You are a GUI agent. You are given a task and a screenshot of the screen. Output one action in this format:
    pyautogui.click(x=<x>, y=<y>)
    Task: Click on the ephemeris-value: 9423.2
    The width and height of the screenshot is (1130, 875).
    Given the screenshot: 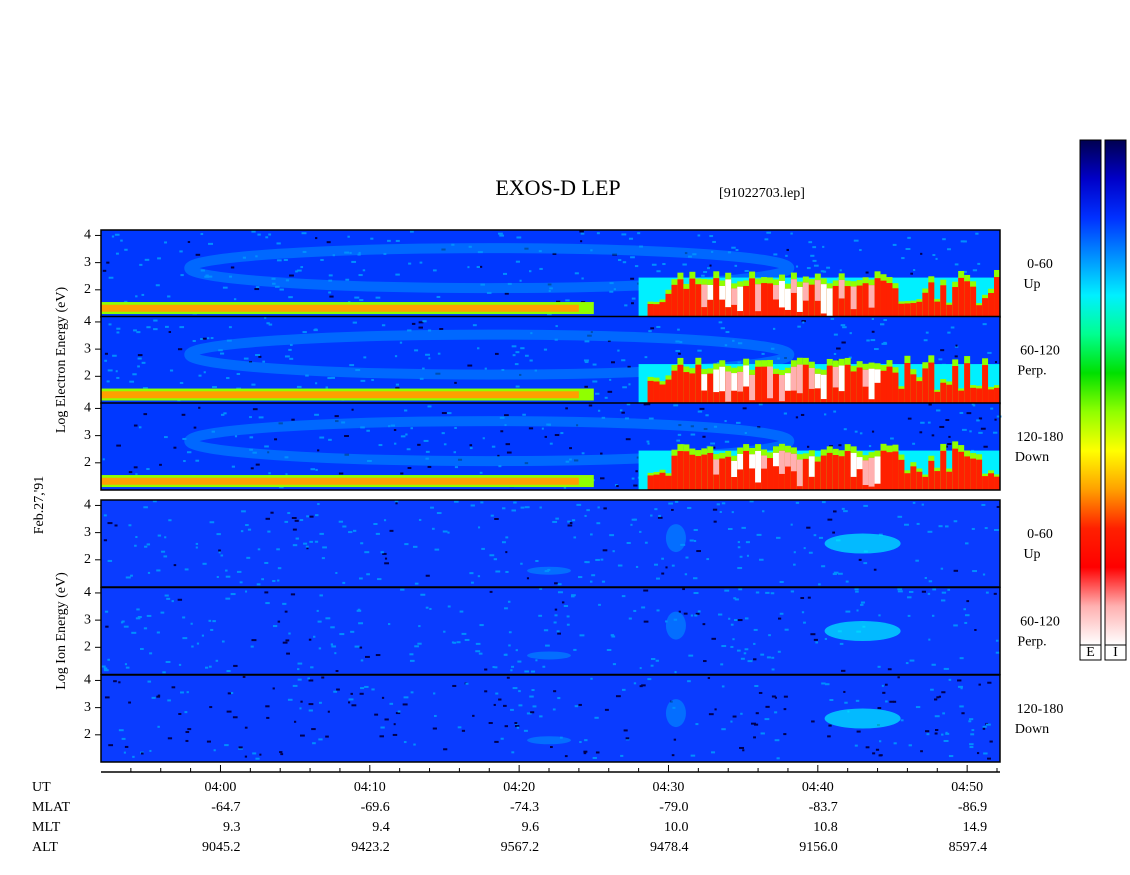 What is the action you would take?
    pyautogui.click(x=370, y=847)
    